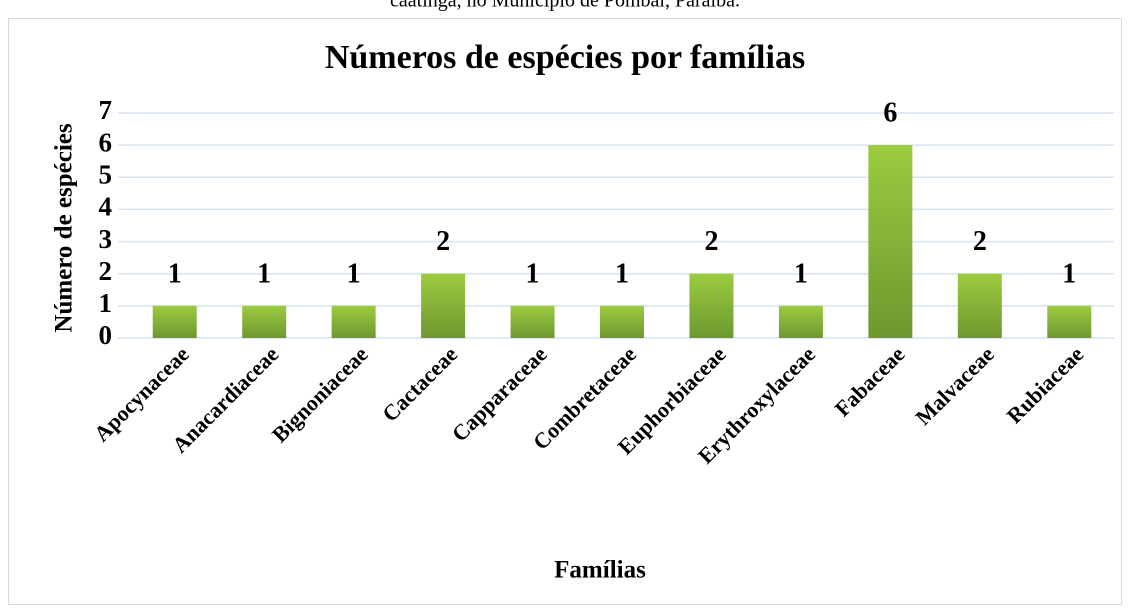  What do you see at coordinates (106, 207) in the screenshot?
I see `y-tick-label: 4` at bounding box center [106, 207].